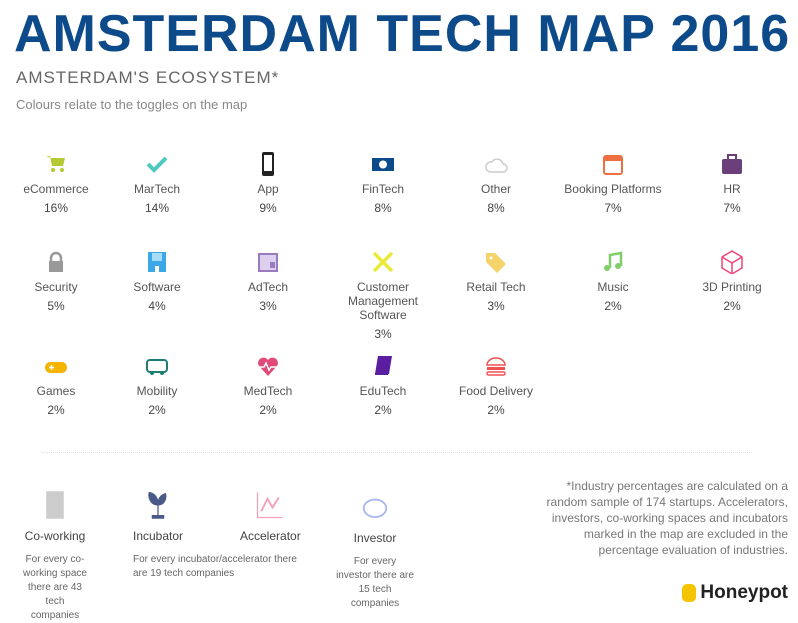  I want to click on burger-icon, so click(496, 366).